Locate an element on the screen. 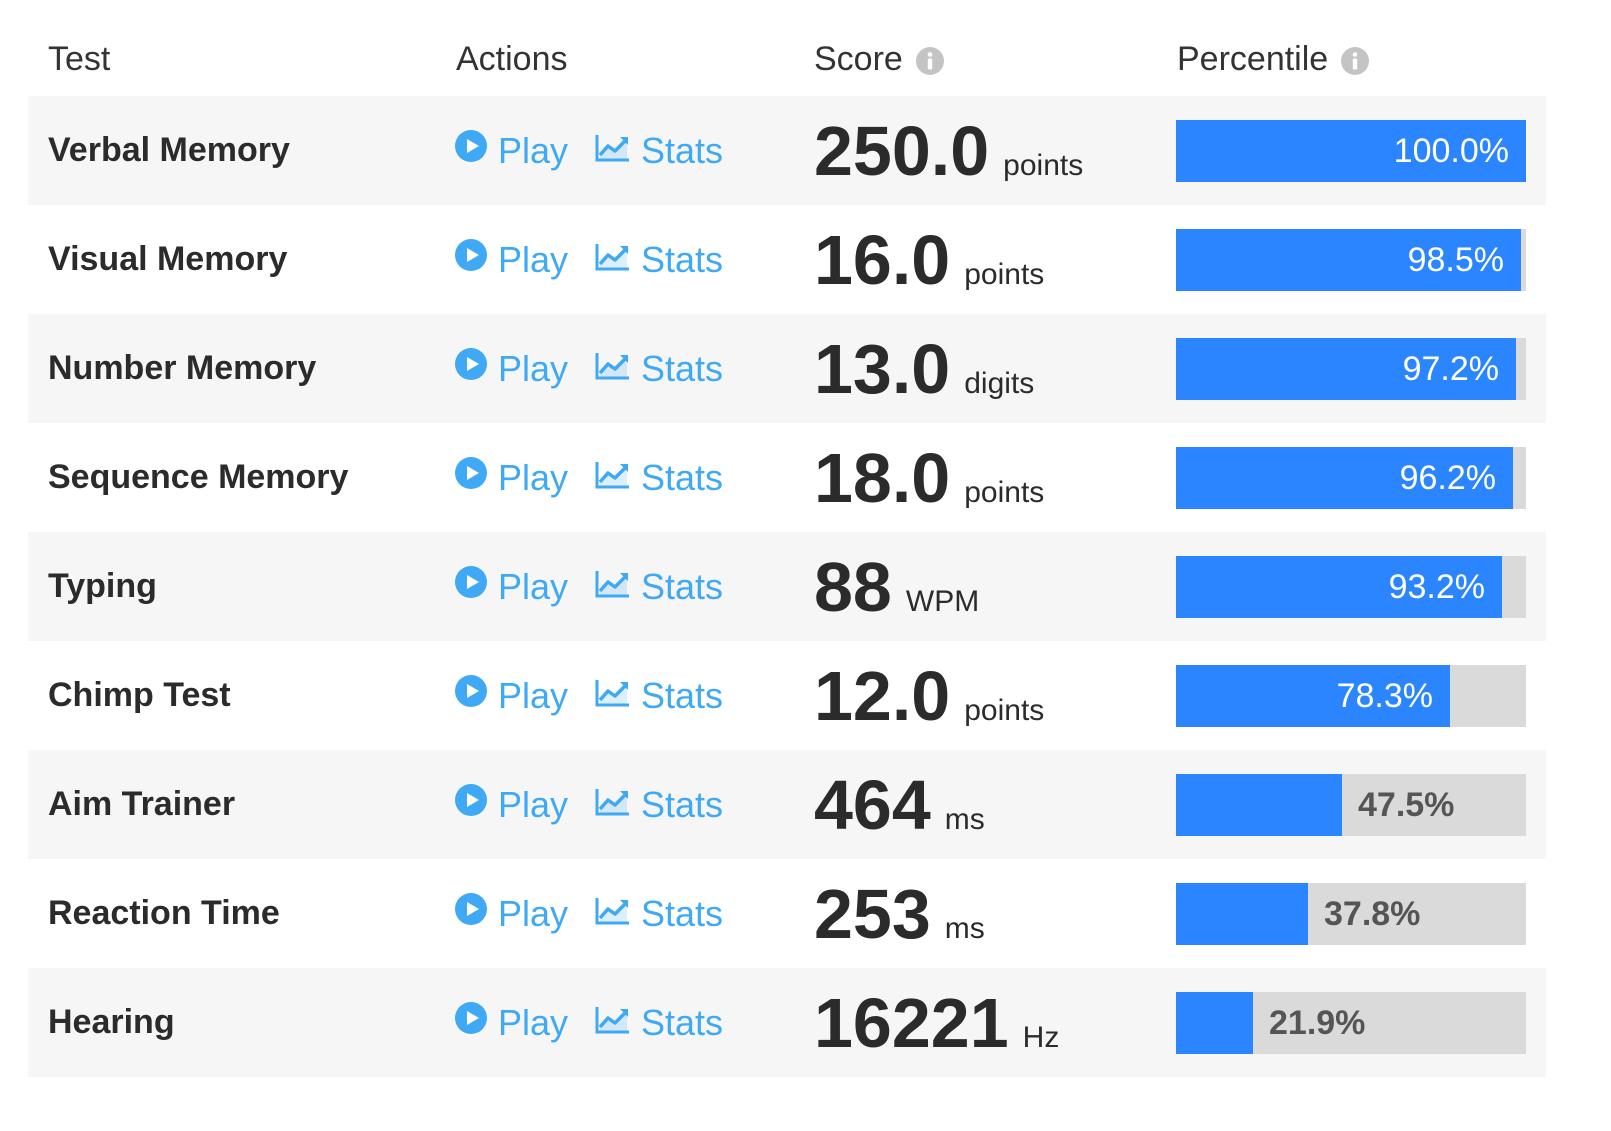  percentile-bar: 100.0% is located at coordinates (1351, 151).